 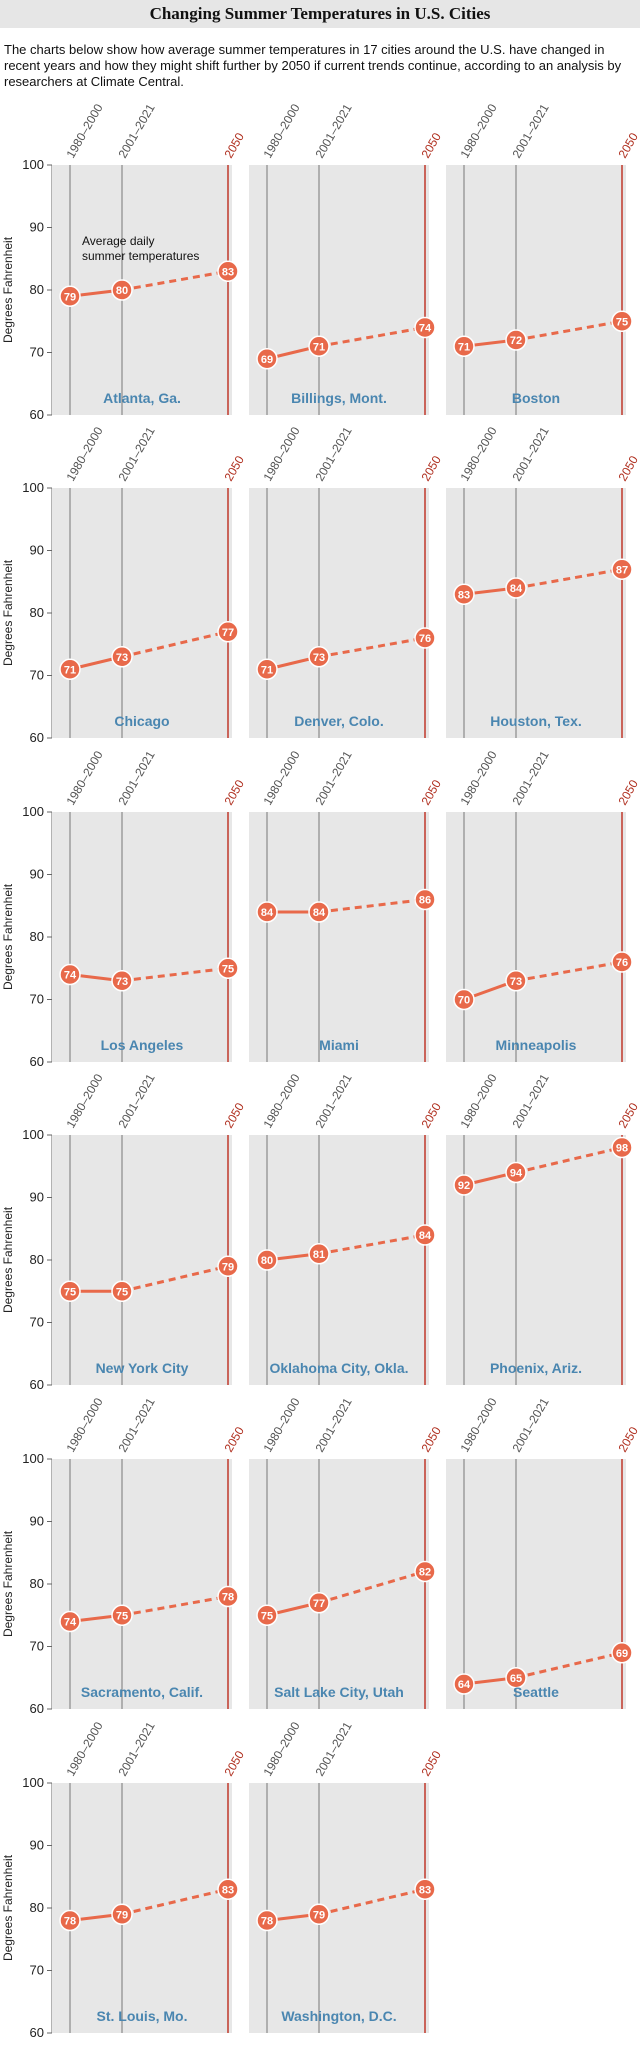 I want to click on city-label: Los Angeles, so click(x=142, y=1045).